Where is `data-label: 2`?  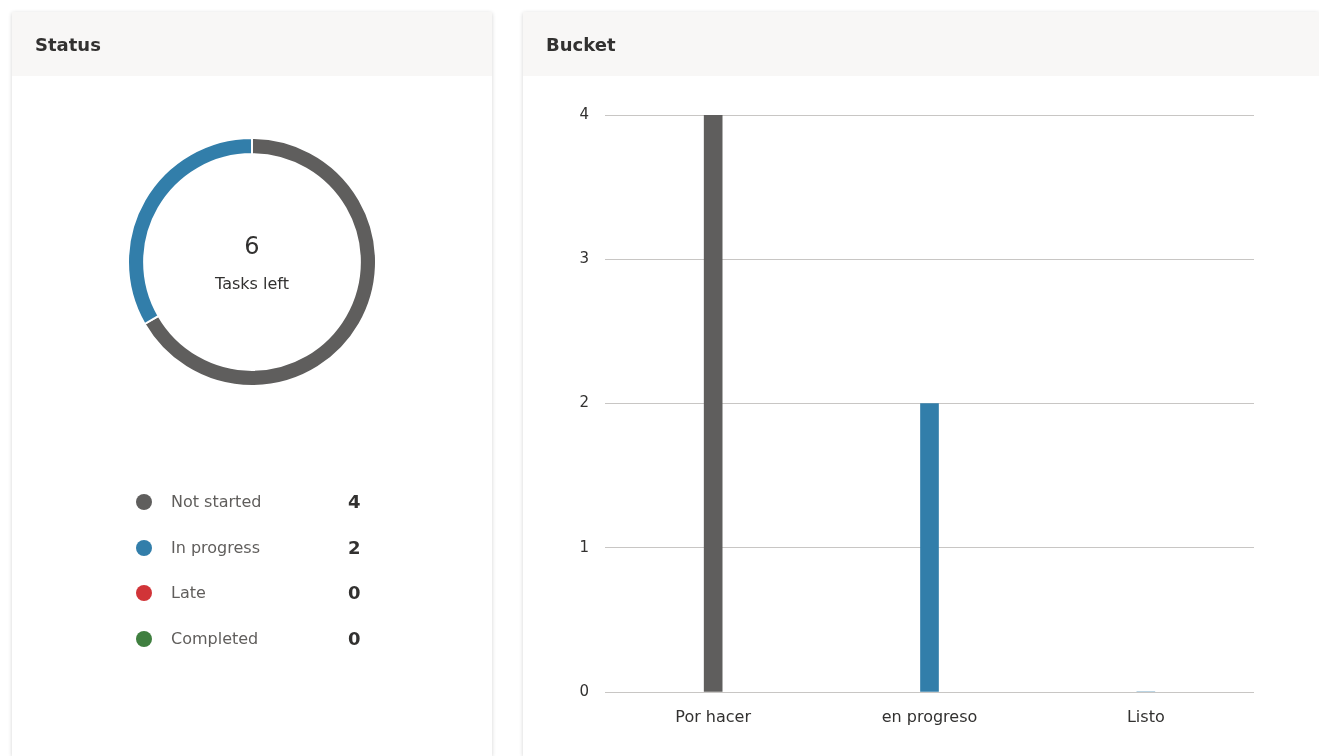 data-label: 2 is located at coordinates (354, 547).